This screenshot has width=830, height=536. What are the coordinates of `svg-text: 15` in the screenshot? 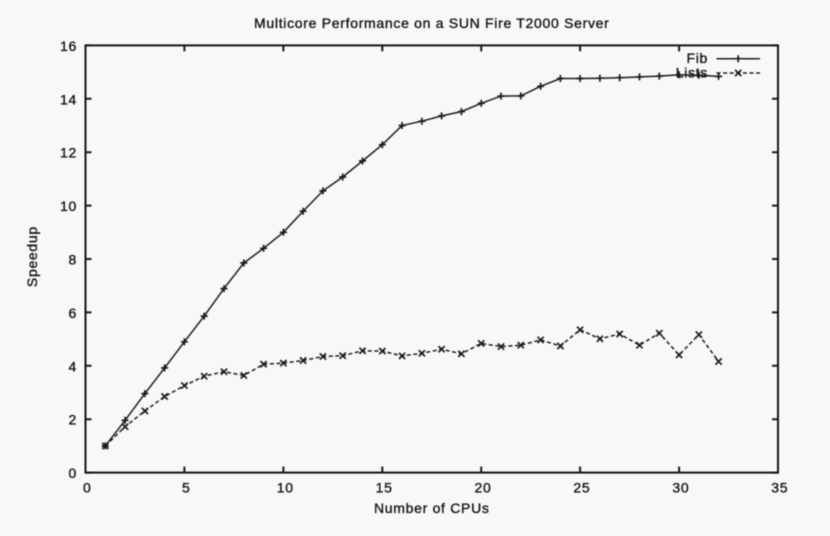 It's located at (384, 488).